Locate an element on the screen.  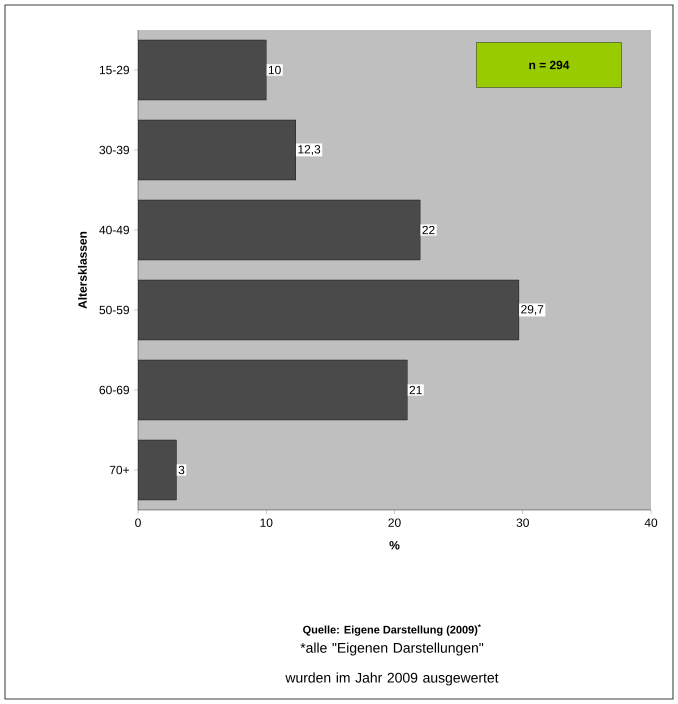
y-axis-title: Altersklassen is located at coordinates (82, 270).